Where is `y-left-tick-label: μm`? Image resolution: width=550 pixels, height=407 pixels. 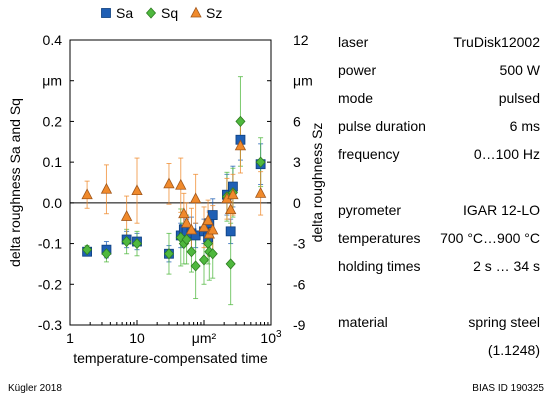 y-left-tick-label: μm is located at coordinates (52, 81).